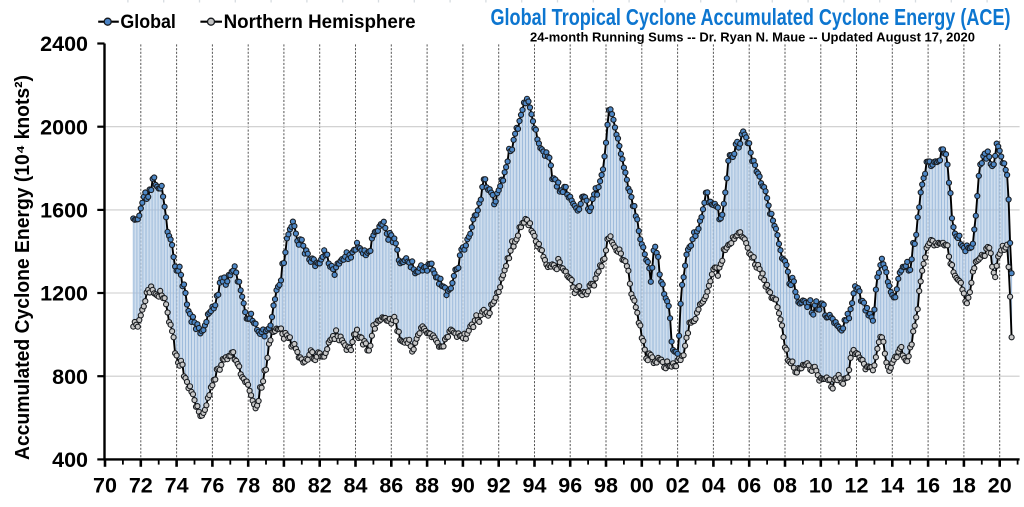  Describe the element at coordinates (105, 486) in the screenshot. I see `svg-text: 70` at that location.